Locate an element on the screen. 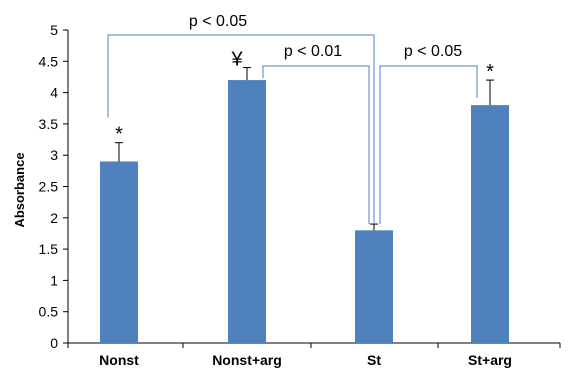 The image size is (581, 372). y-tick-label: 1.5 is located at coordinates (49, 249).